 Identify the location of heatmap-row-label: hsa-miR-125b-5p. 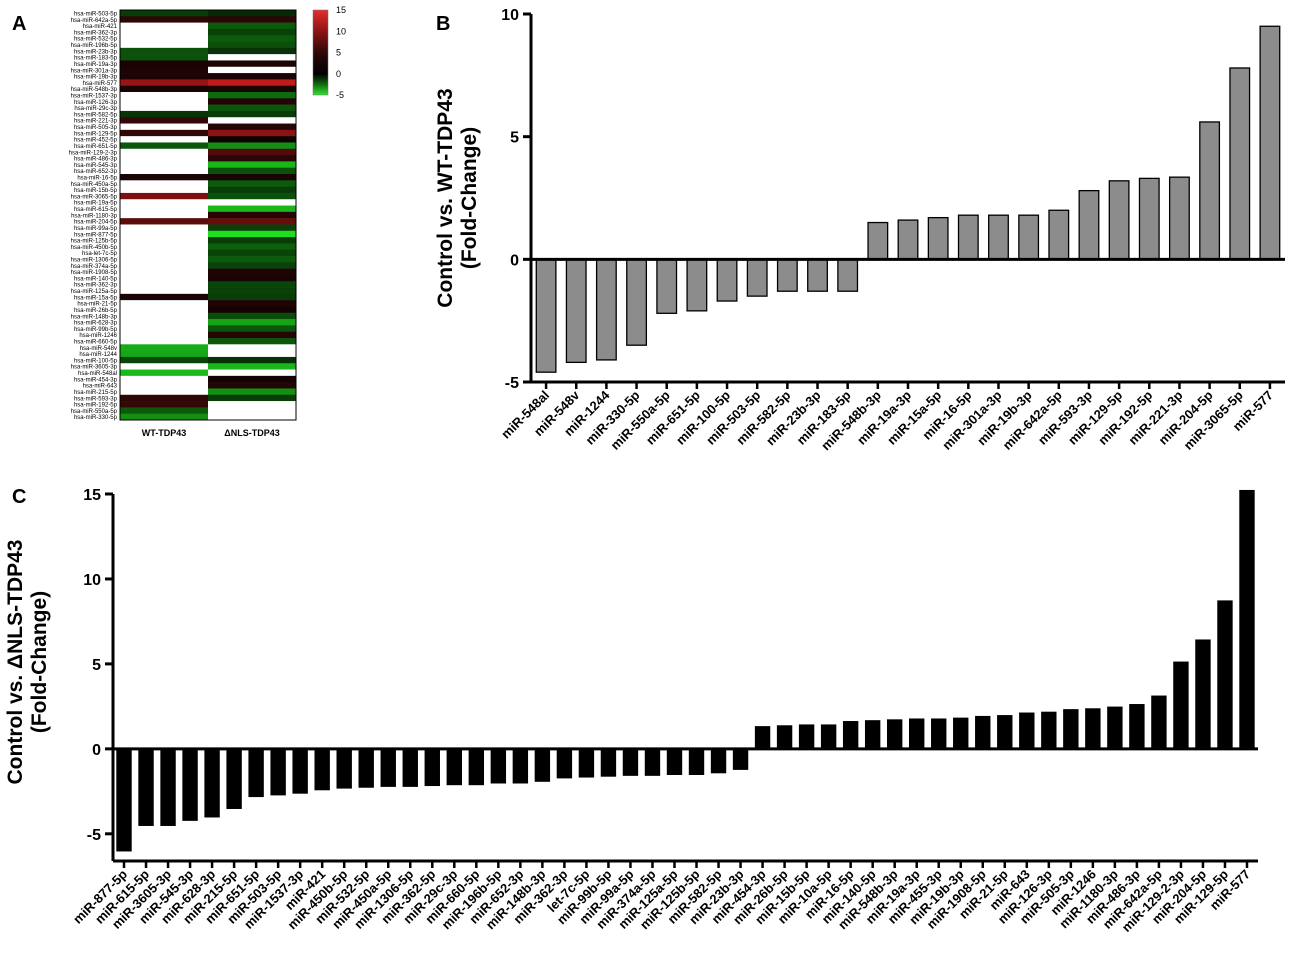
(94, 242).